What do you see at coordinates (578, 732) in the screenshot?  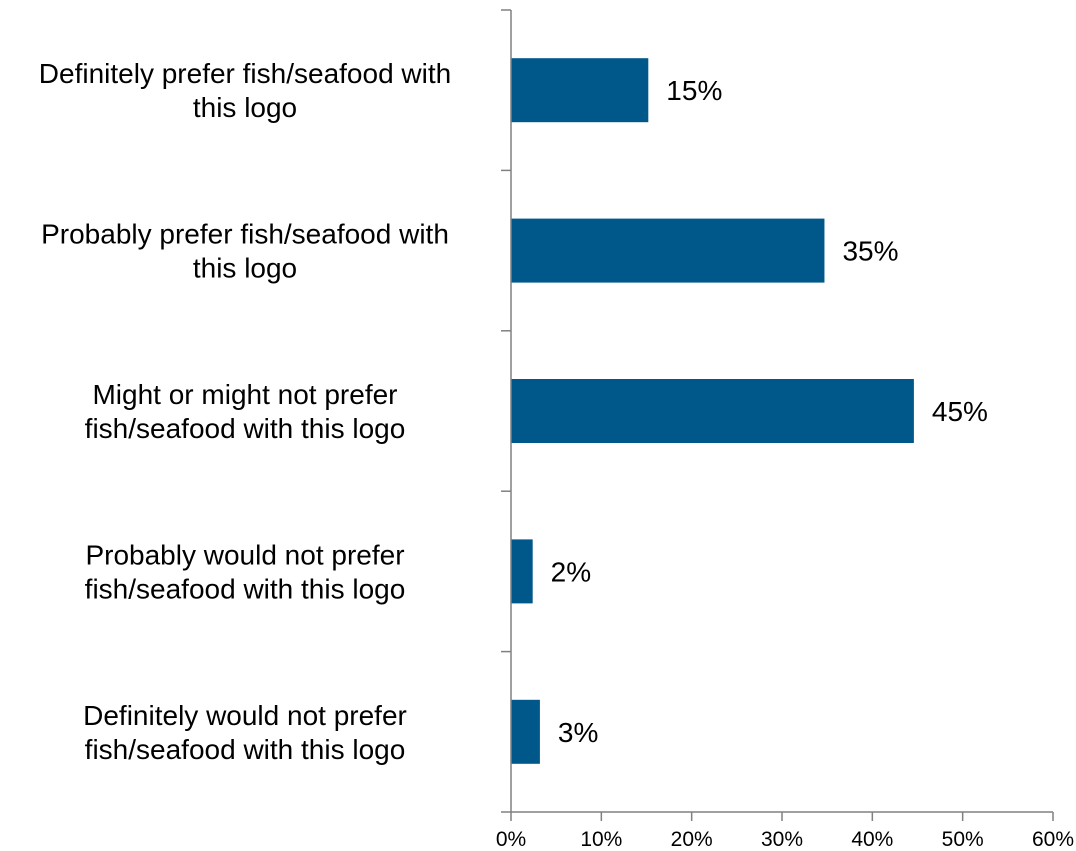 I see `data-label: 3%` at bounding box center [578, 732].